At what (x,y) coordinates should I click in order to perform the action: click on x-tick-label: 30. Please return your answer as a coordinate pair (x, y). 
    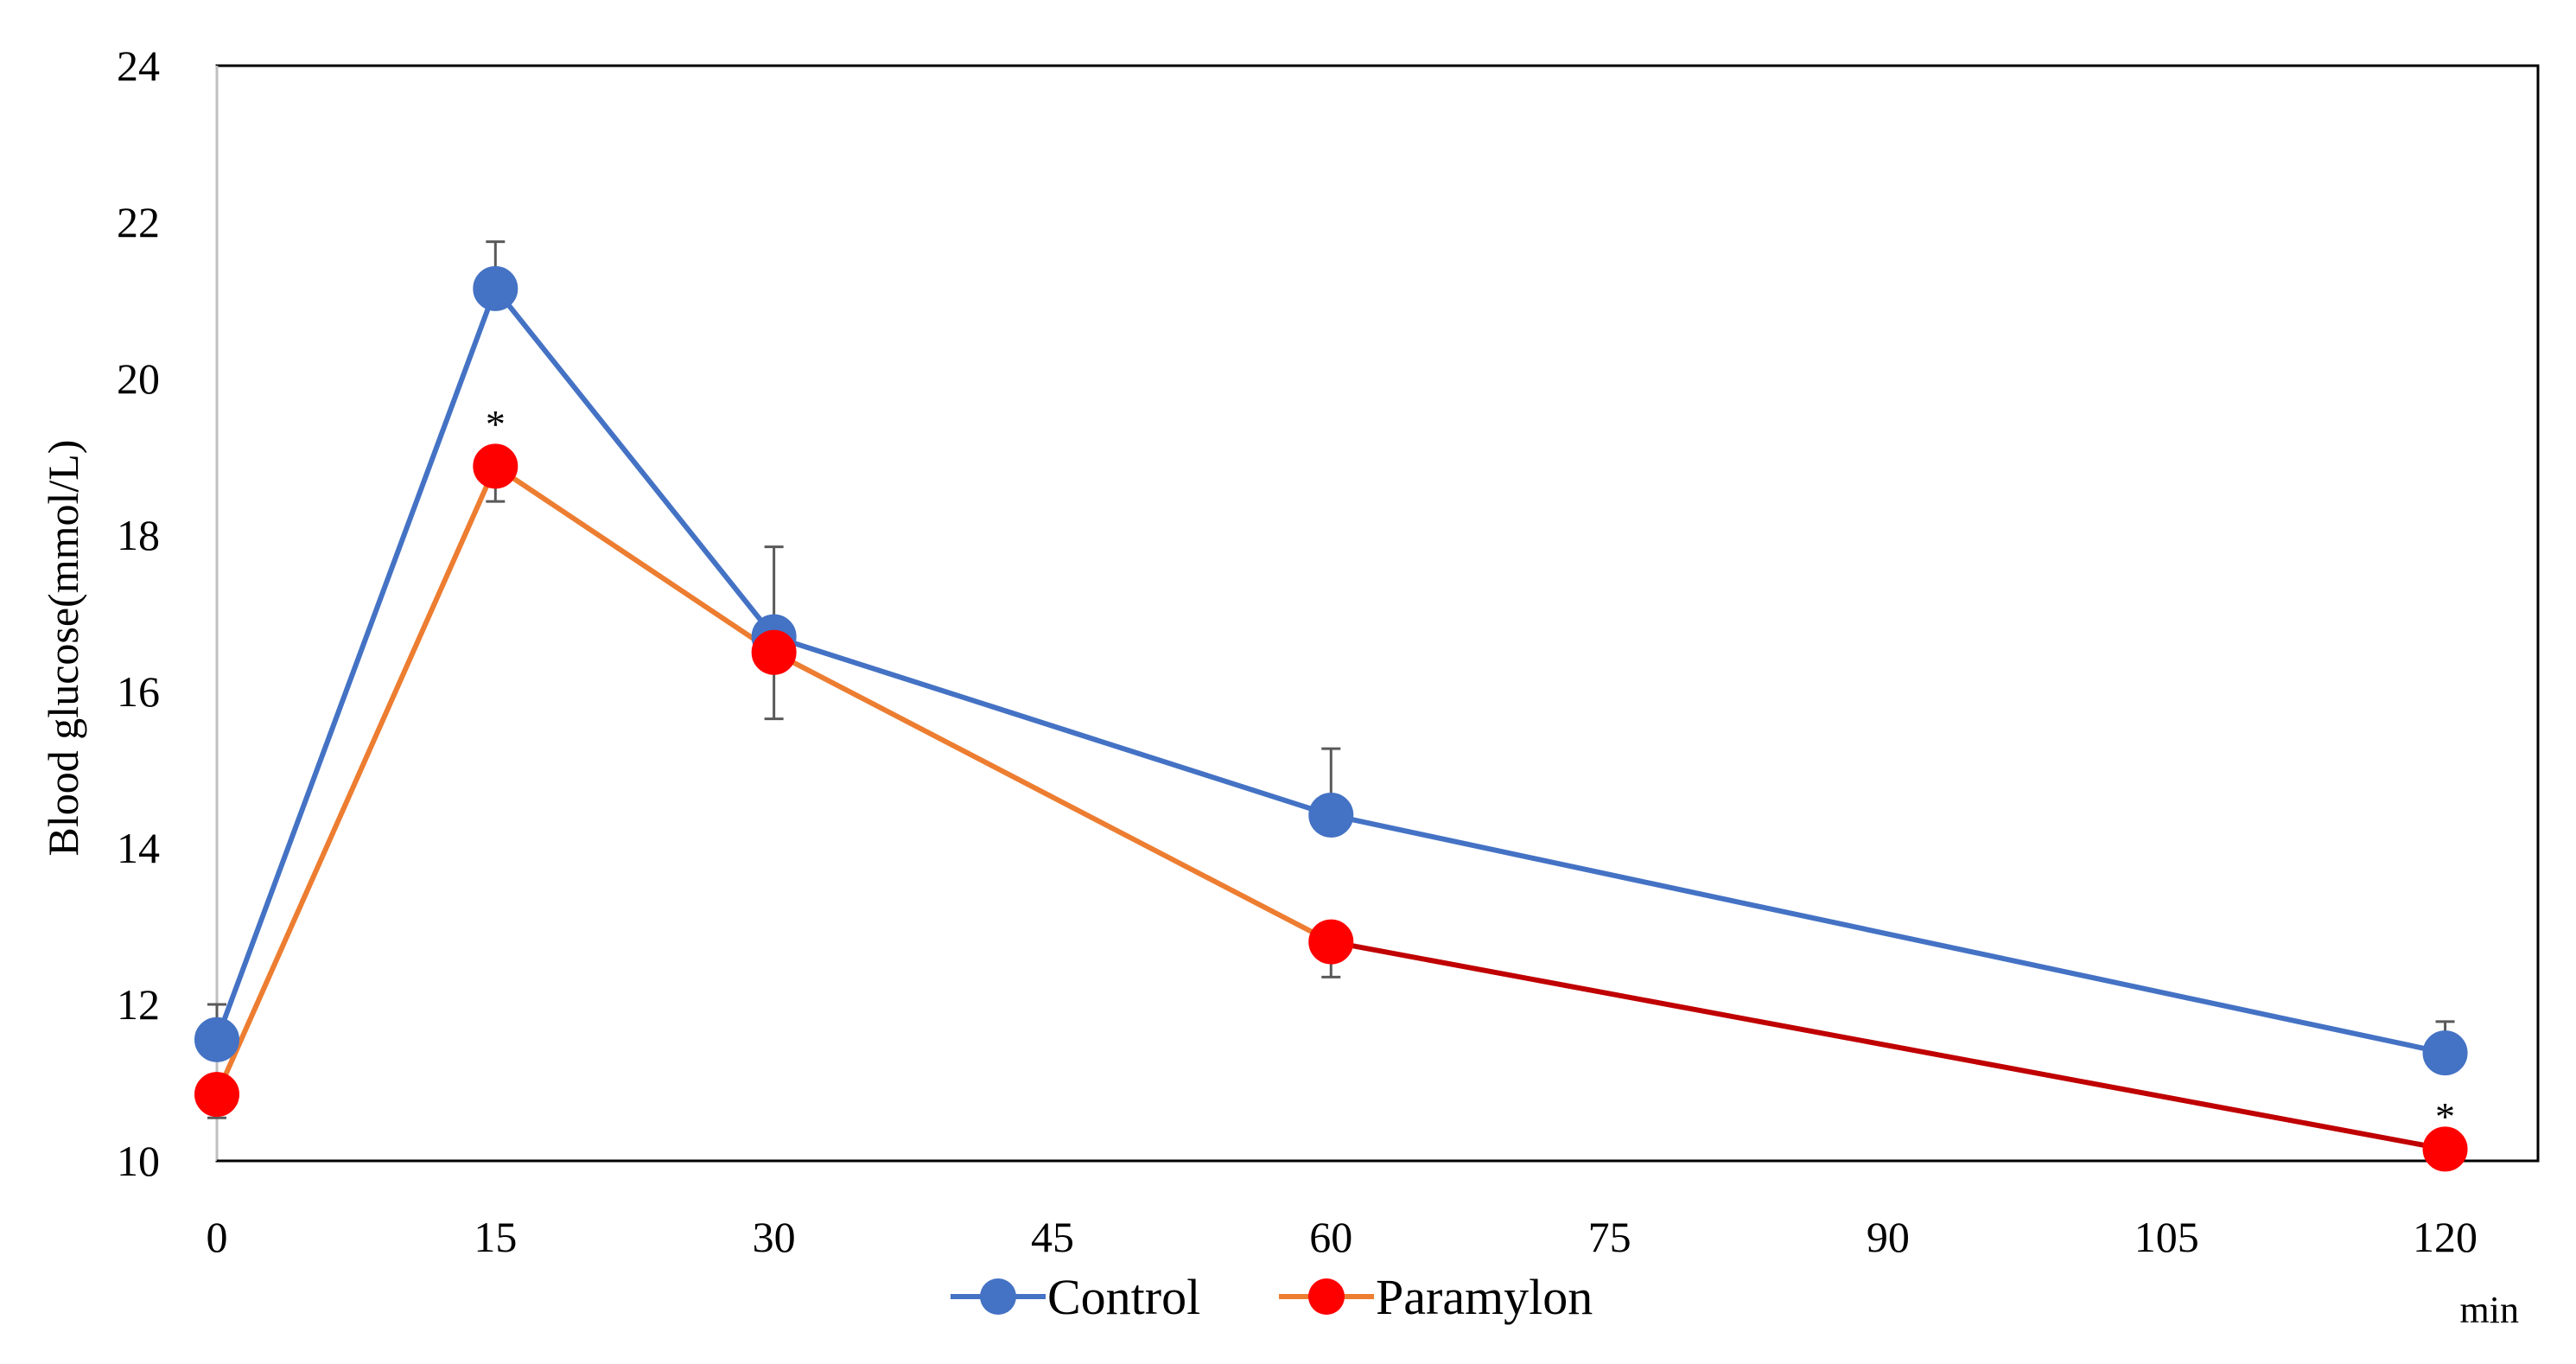
    Looking at the image, I should click on (775, 1237).